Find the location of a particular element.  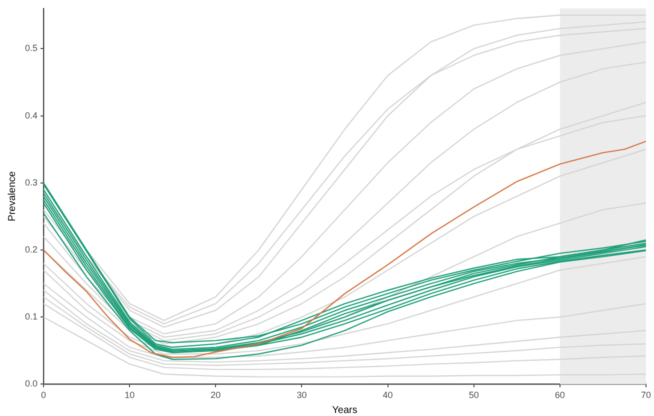

x-tick-label: 40 is located at coordinates (387, 395).